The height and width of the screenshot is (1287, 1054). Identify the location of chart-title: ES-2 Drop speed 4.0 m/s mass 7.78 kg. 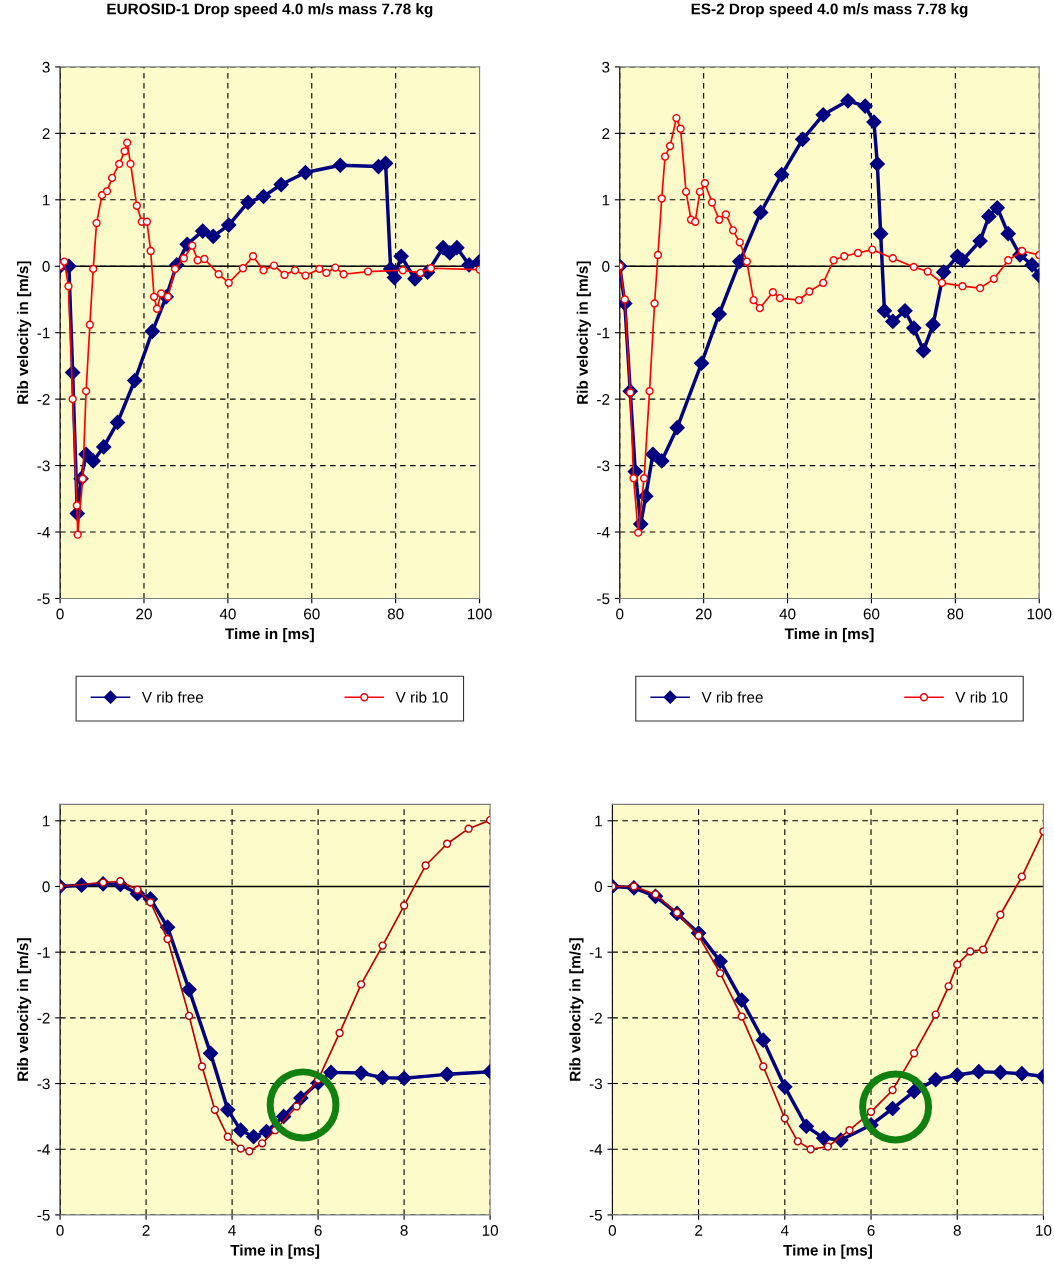
(829, 10).